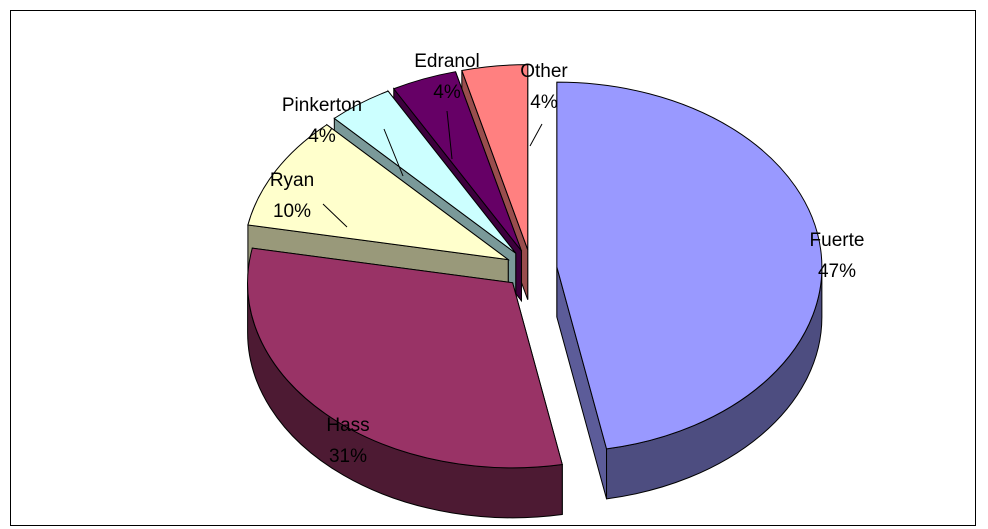 This screenshot has height=529, width=988. What do you see at coordinates (544, 102) in the screenshot?
I see `label-other-percent: 4%` at bounding box center [544, 102].